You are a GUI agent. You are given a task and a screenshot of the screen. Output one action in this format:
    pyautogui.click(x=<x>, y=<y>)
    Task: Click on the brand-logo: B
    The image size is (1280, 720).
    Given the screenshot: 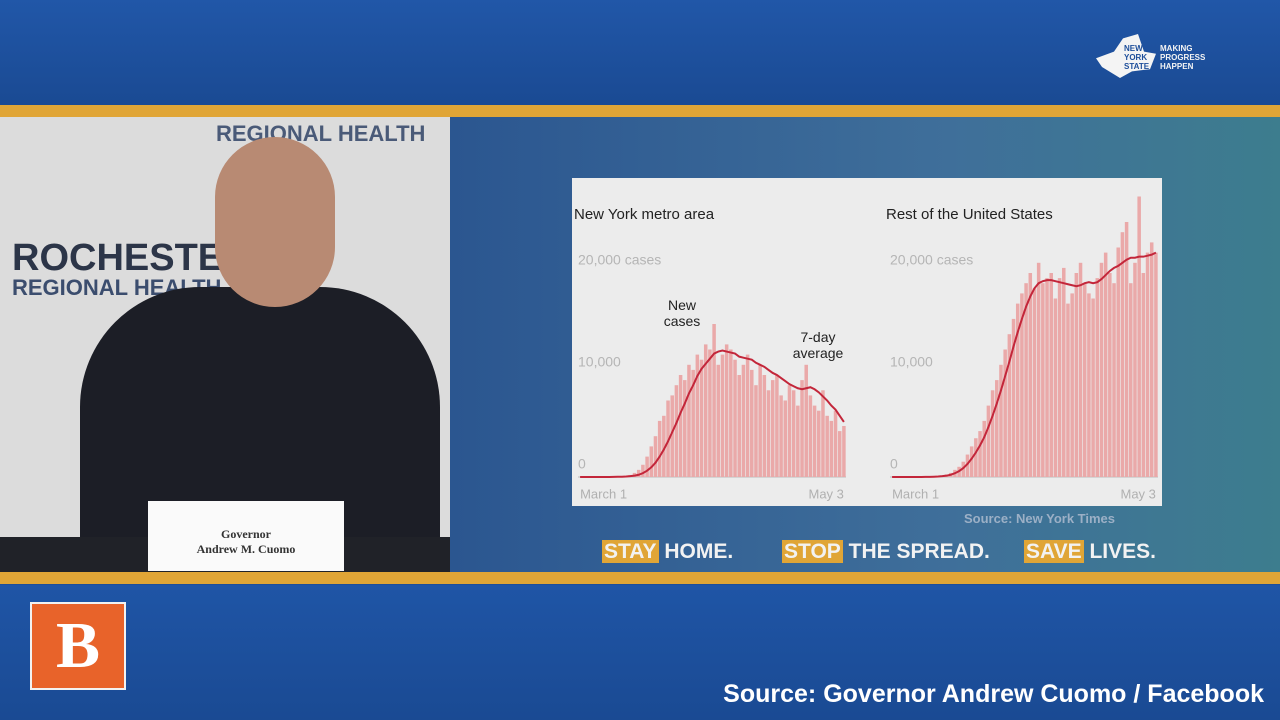 What is the action you would take?
    pyautogui.click(x=78, y=646)
    